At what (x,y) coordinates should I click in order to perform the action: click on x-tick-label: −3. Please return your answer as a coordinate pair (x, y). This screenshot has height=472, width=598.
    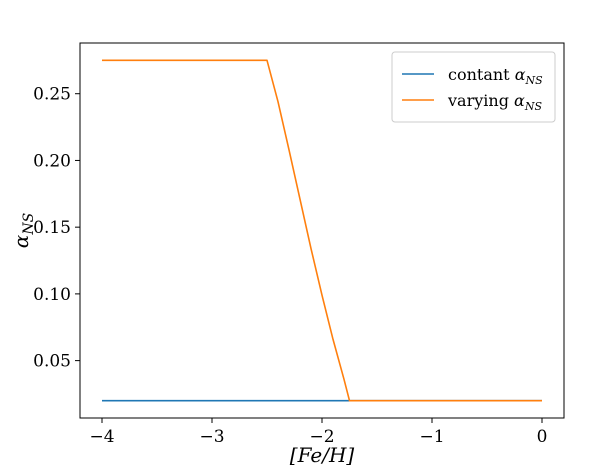
    Looking at the image, I should click on (211, 437).